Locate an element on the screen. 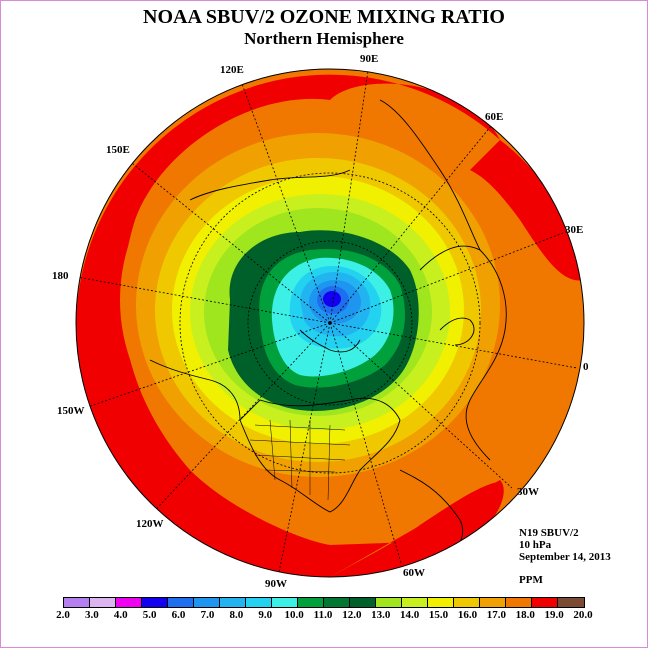 Image resolution: width=648 pixels, height=648 pixels. pressure-level: 10 hPa is located at coordinates (535, 545).